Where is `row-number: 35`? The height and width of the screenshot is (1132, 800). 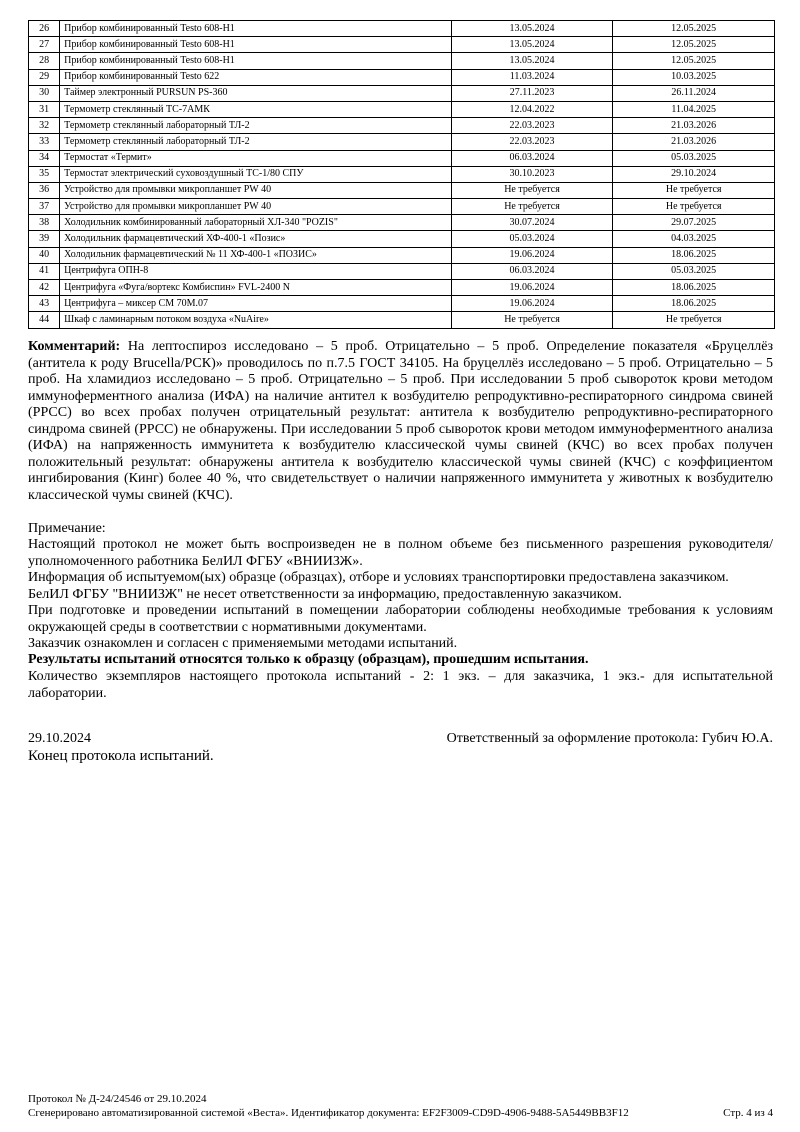
row-number: 35 is located at coordinates (44, 174).